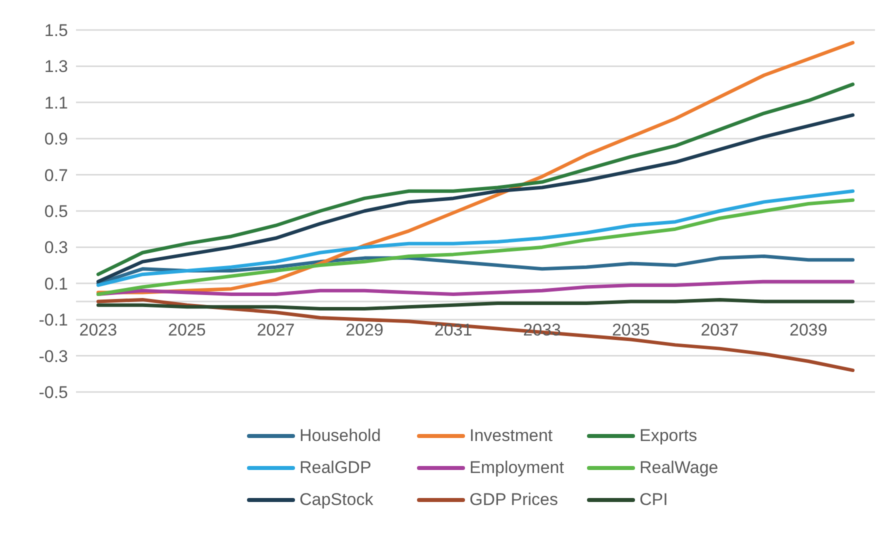 Image resolution: width=889 pixels, height=545 pixels. I want to click on y-tick-label: 0.1, so click(56, 284).